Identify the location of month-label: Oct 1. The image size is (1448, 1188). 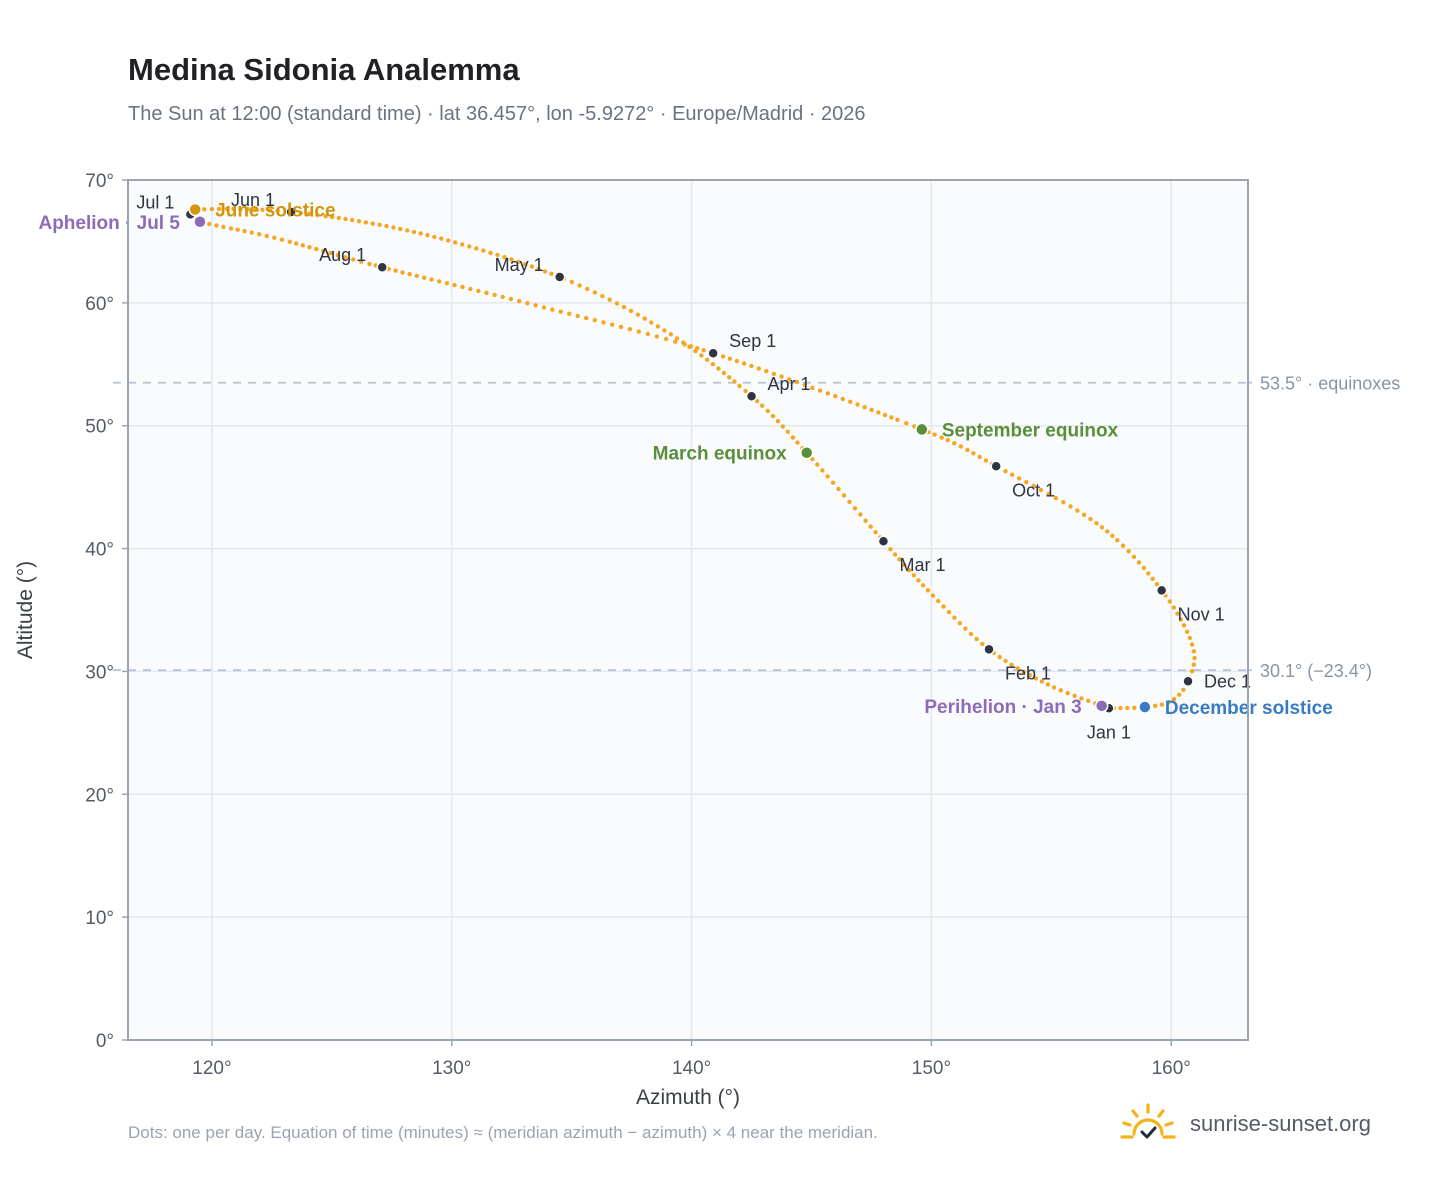
(1033, 490).